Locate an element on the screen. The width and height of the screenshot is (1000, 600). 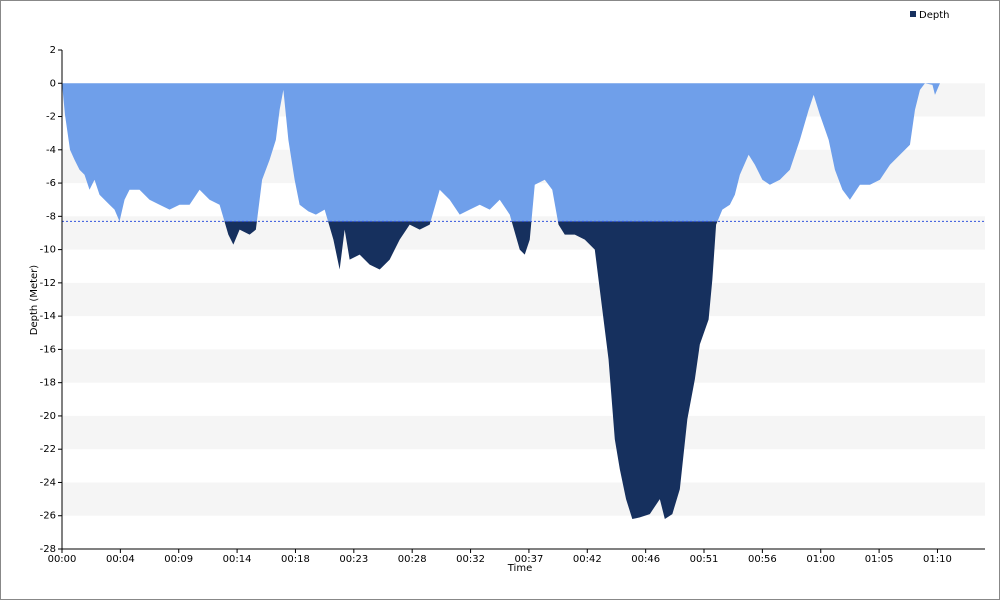
x-tick-label: 00:09 is located at coordinates (178, 559).